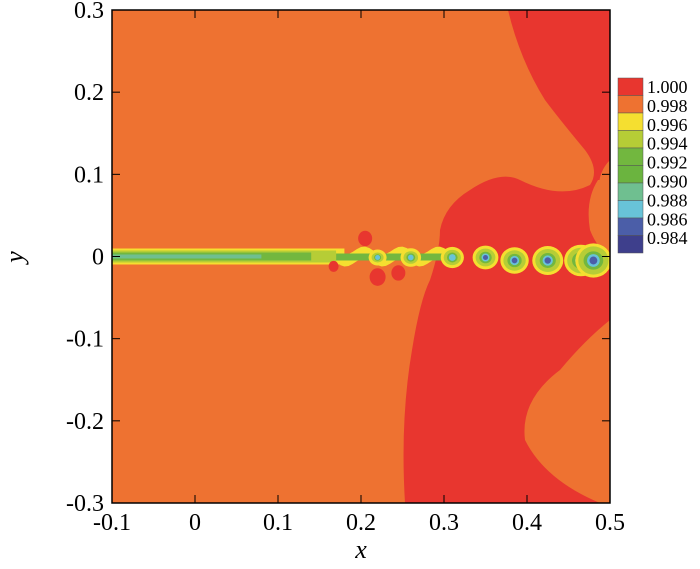  Describe the element at coordinates (667, 200) in the screenshot. I see `legend-label: 0.988` at that location.